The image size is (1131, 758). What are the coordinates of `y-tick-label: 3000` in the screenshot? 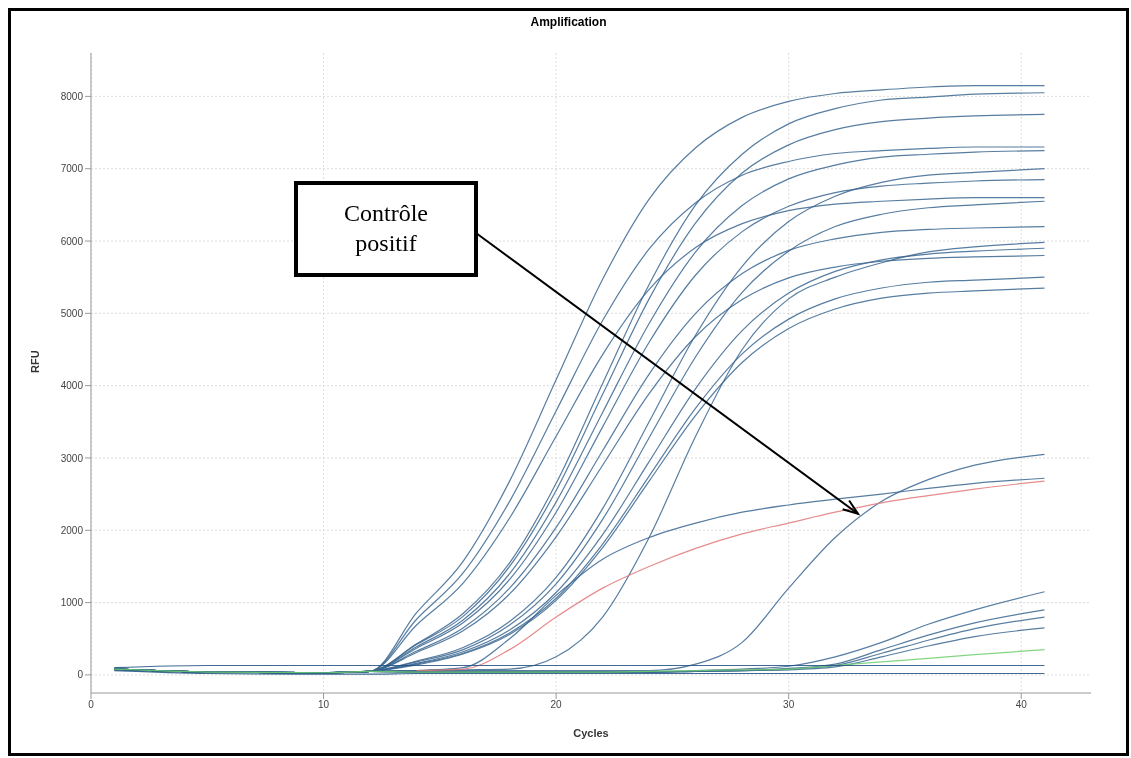 It's located at (72, 458).